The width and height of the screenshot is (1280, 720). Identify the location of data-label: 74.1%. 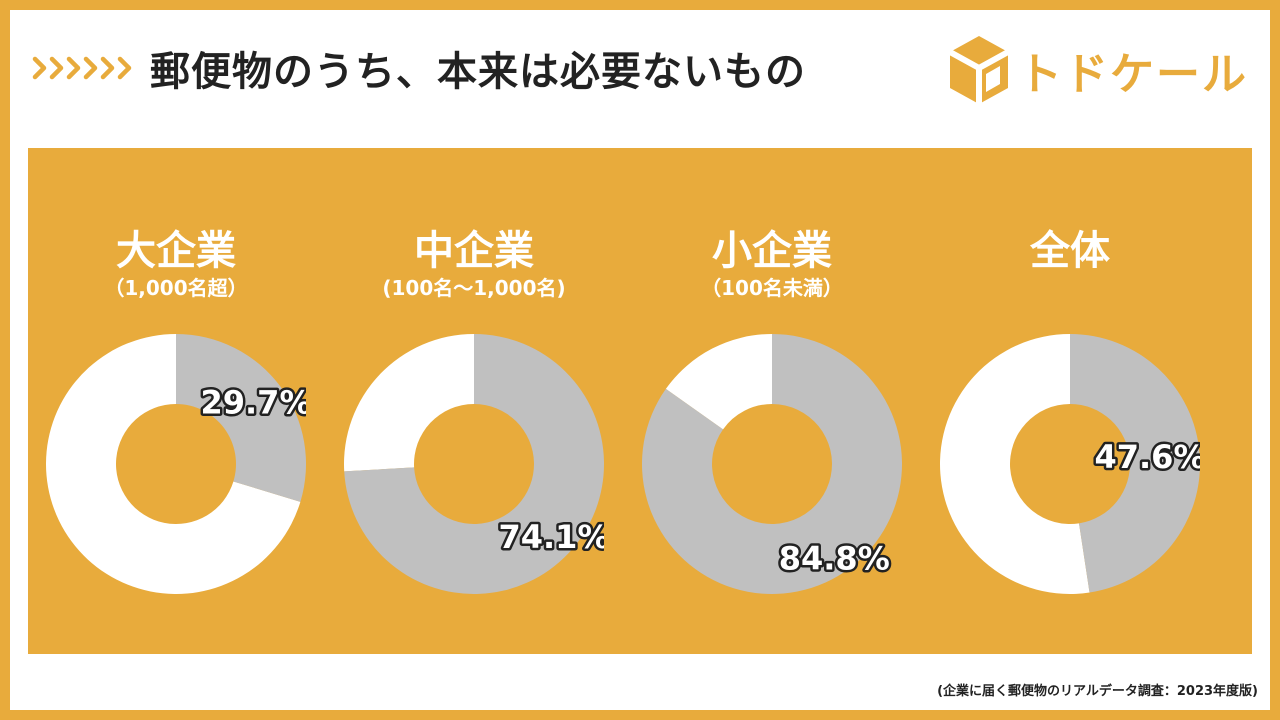
(551, 537).